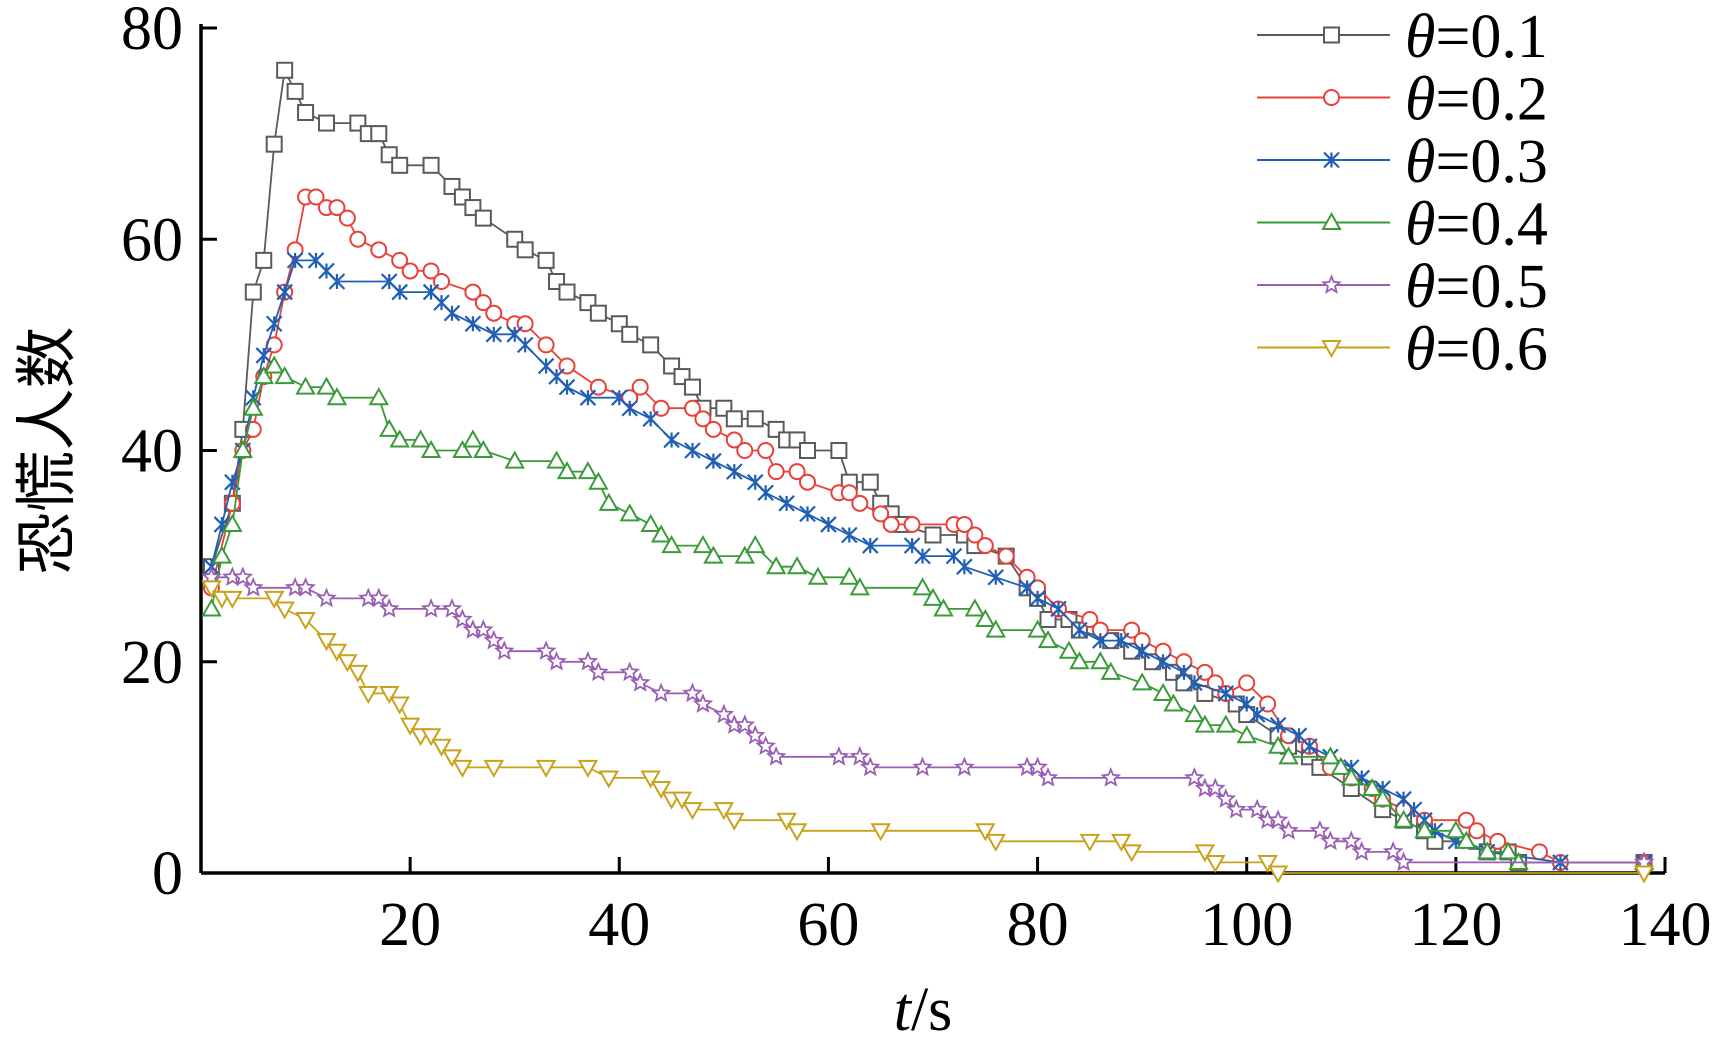  I want to click on y-axis-title: 恐慌人数, so click(48, 450).